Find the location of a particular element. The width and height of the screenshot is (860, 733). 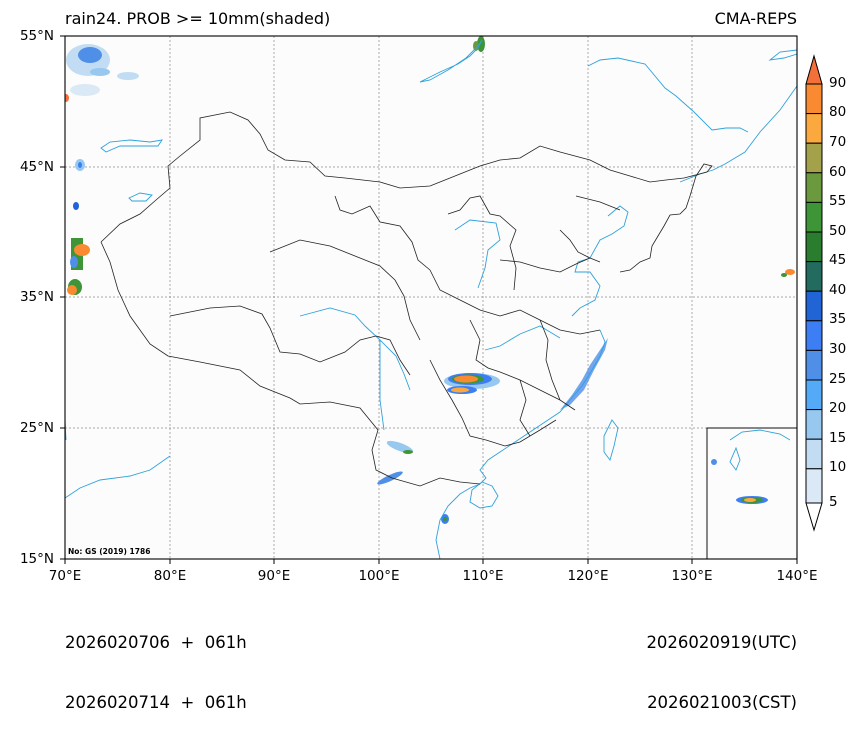

init-time-cst: 2026020714 + 061h is located at coordinates (156, 702).